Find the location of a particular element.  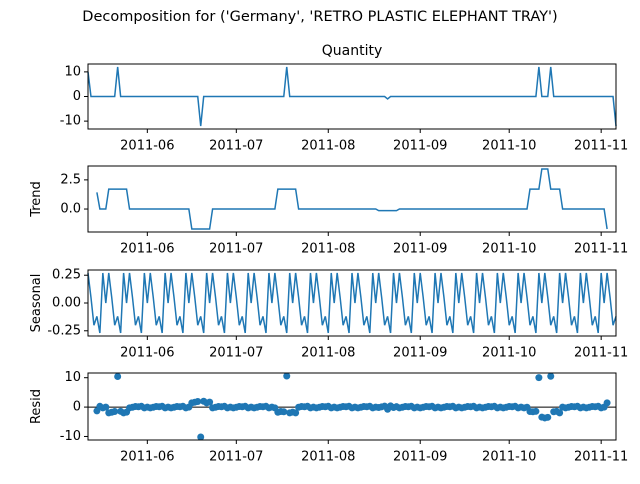

y-tick-label: 2.5 is located at coordinates (70, 179).